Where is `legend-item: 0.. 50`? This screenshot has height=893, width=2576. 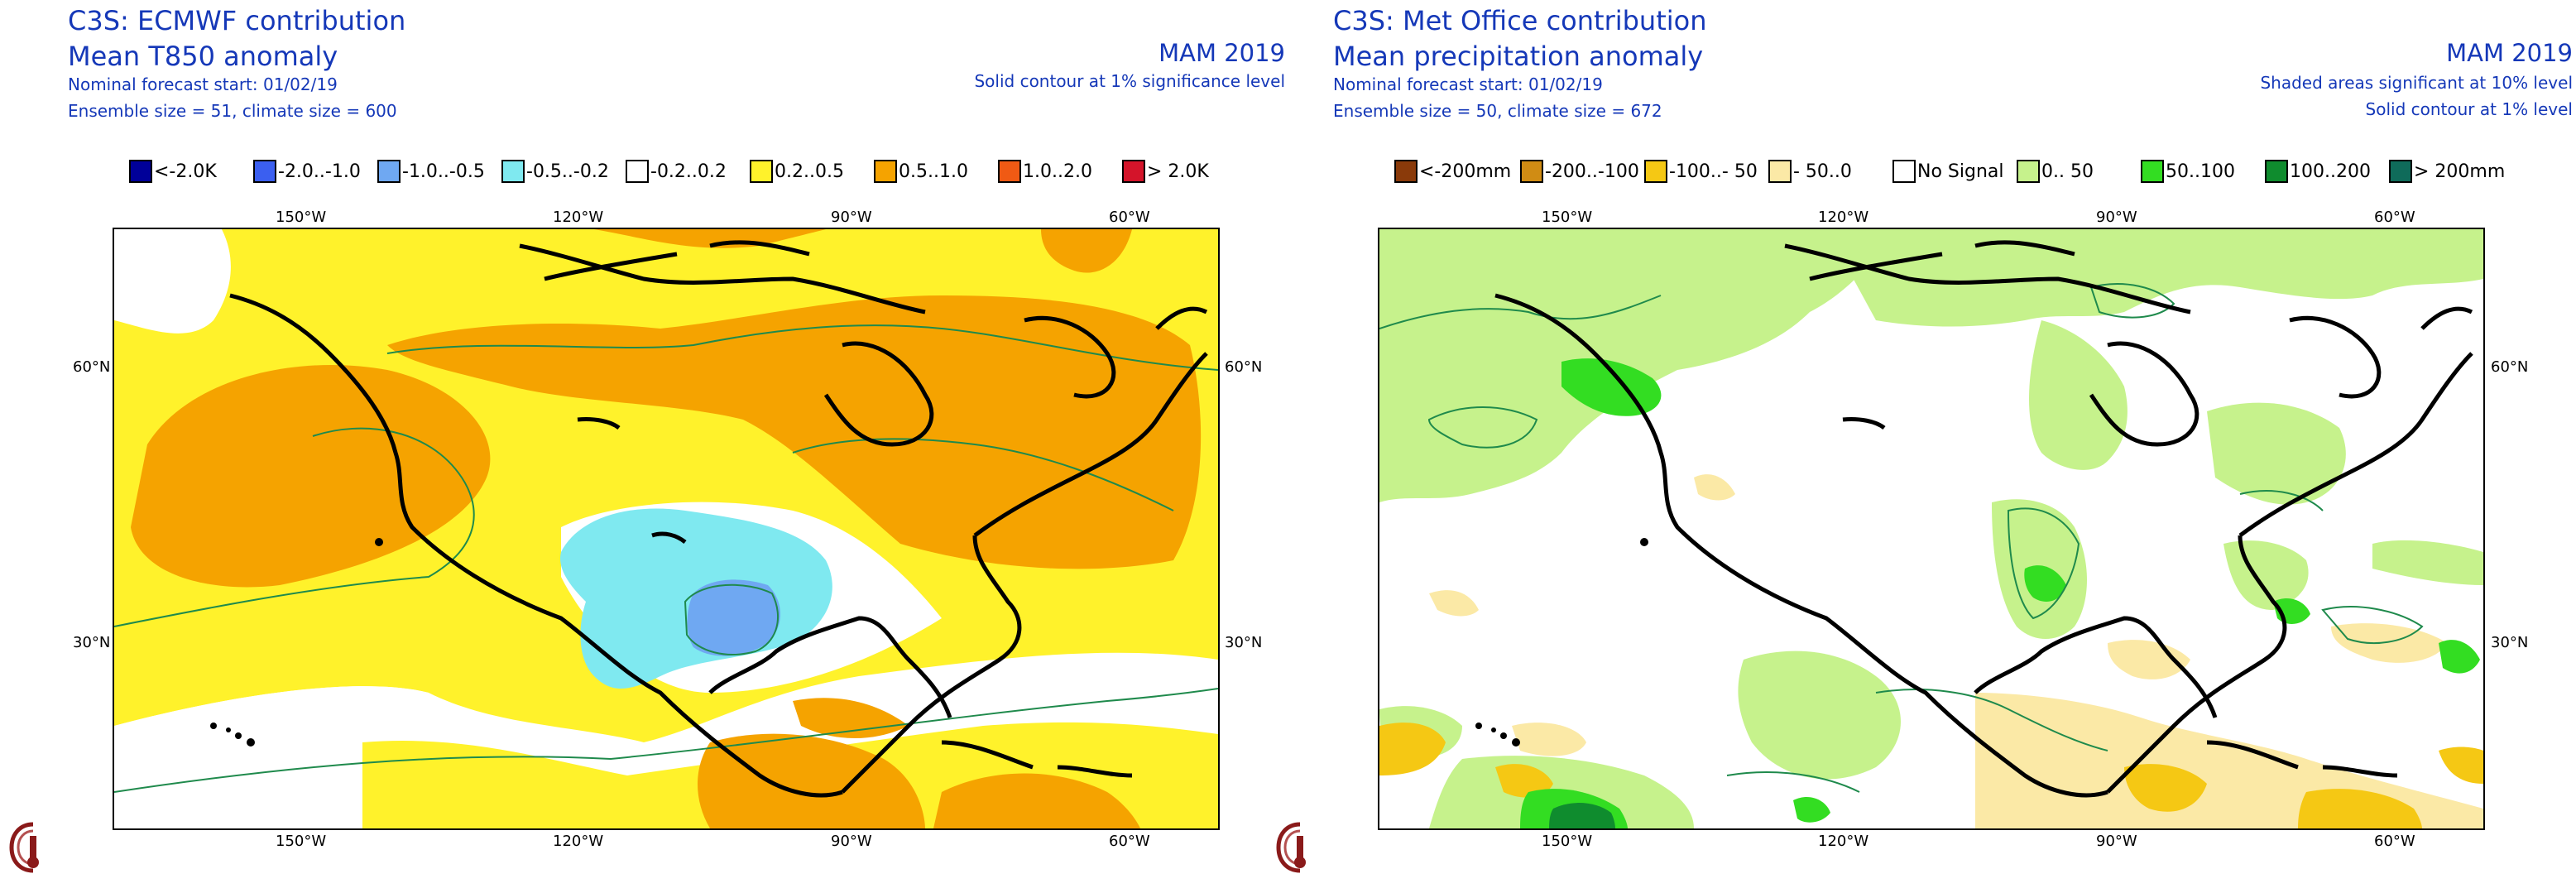
legend-item: 0.. 50 is located at coordinates (2055, 171).